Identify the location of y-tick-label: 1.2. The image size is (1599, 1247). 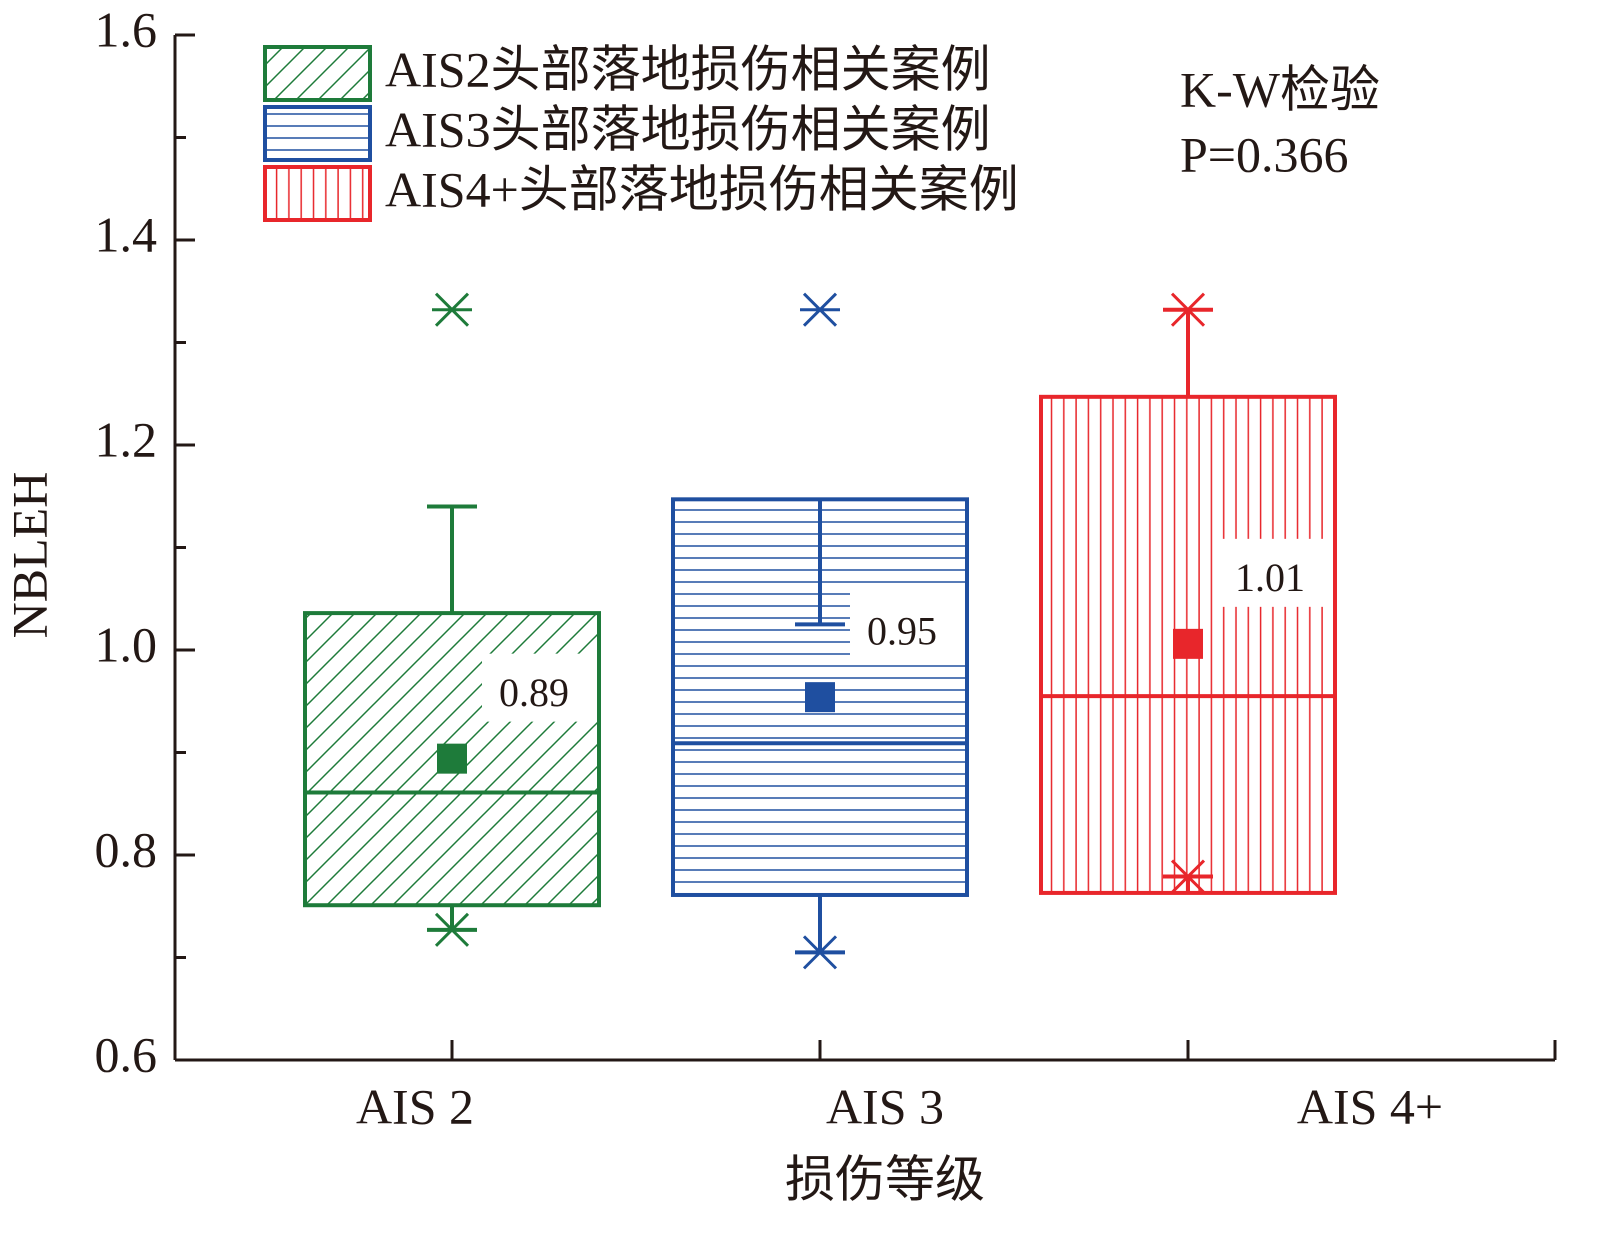
(126, 439).